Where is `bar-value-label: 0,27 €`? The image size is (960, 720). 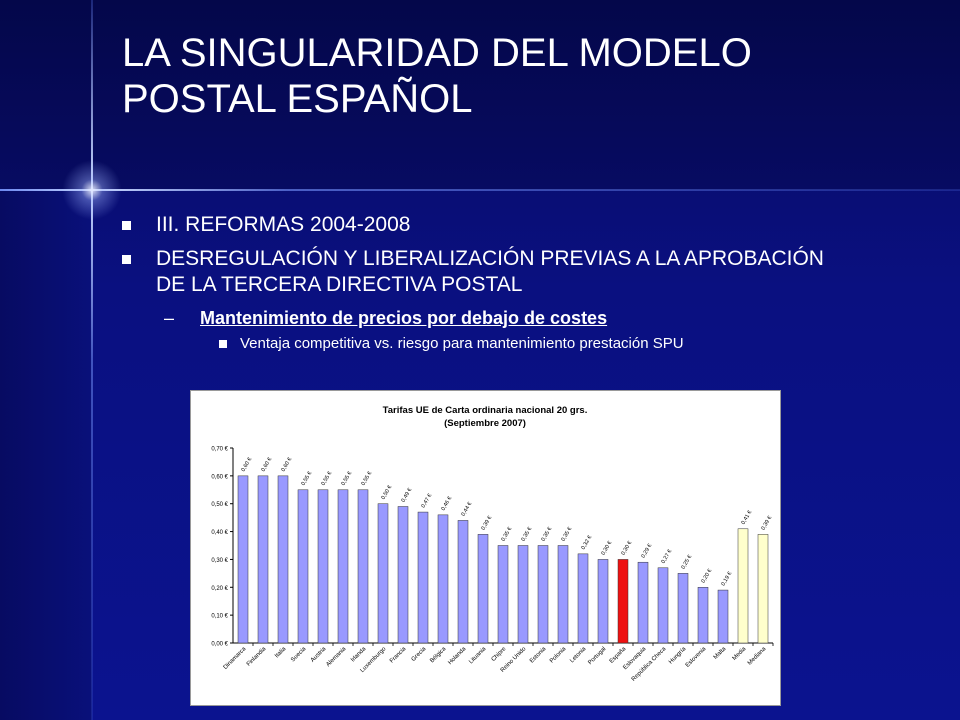 bar-value-label: 0,27 € is located at coordinates (667, 557).